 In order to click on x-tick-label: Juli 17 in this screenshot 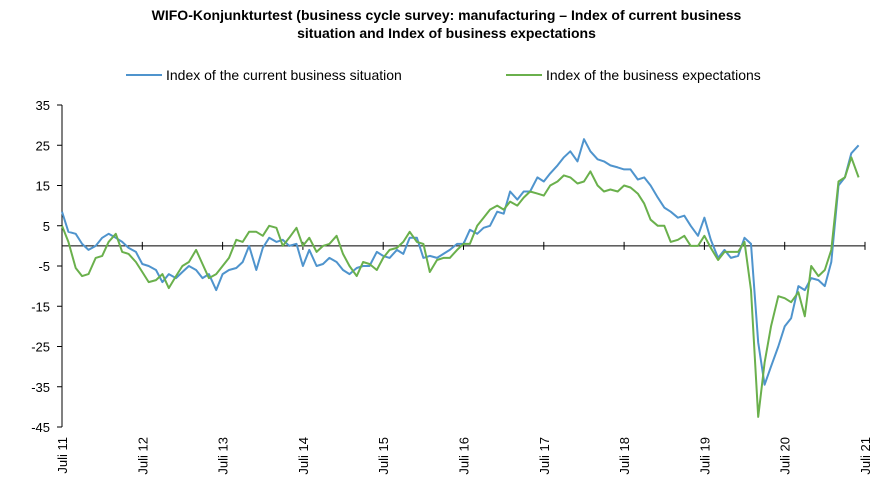, I will do `click(544, 456)`.